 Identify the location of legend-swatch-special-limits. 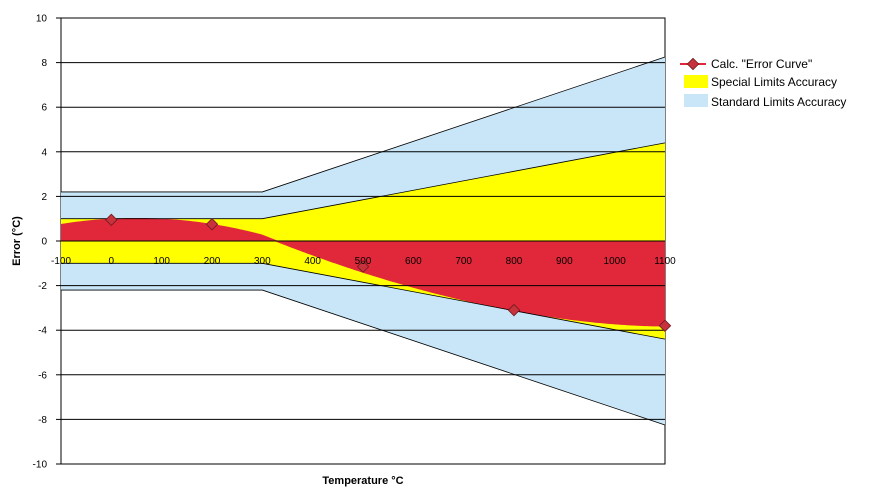
(696, 81).